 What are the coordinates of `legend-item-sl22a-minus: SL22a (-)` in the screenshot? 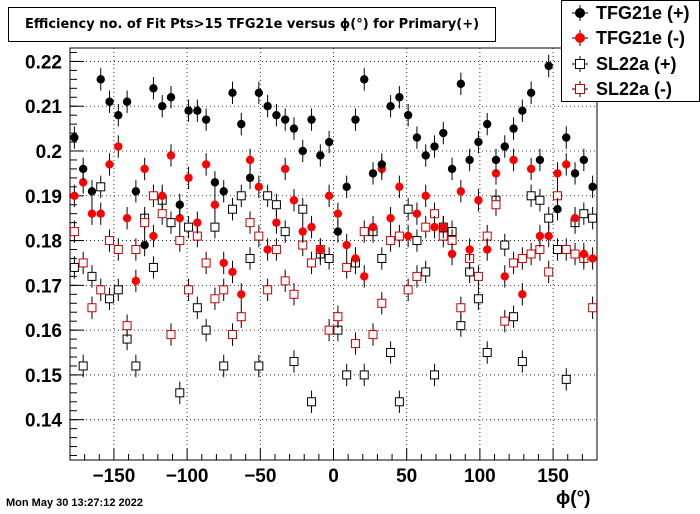 It's located at (631, 89).